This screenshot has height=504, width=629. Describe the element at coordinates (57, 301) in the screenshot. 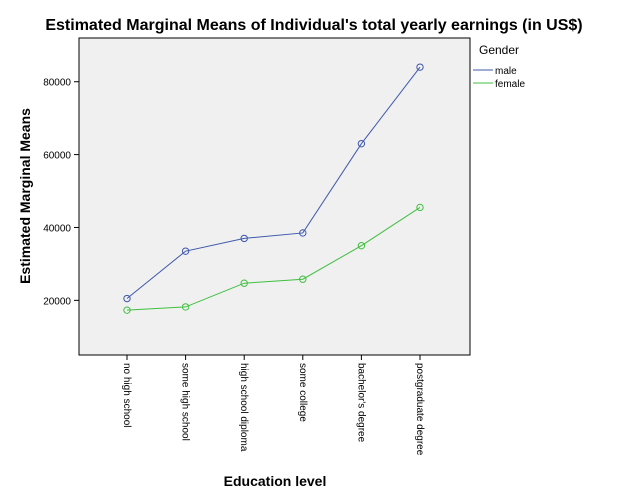

I see `y-tick-label: 20000` at that location.